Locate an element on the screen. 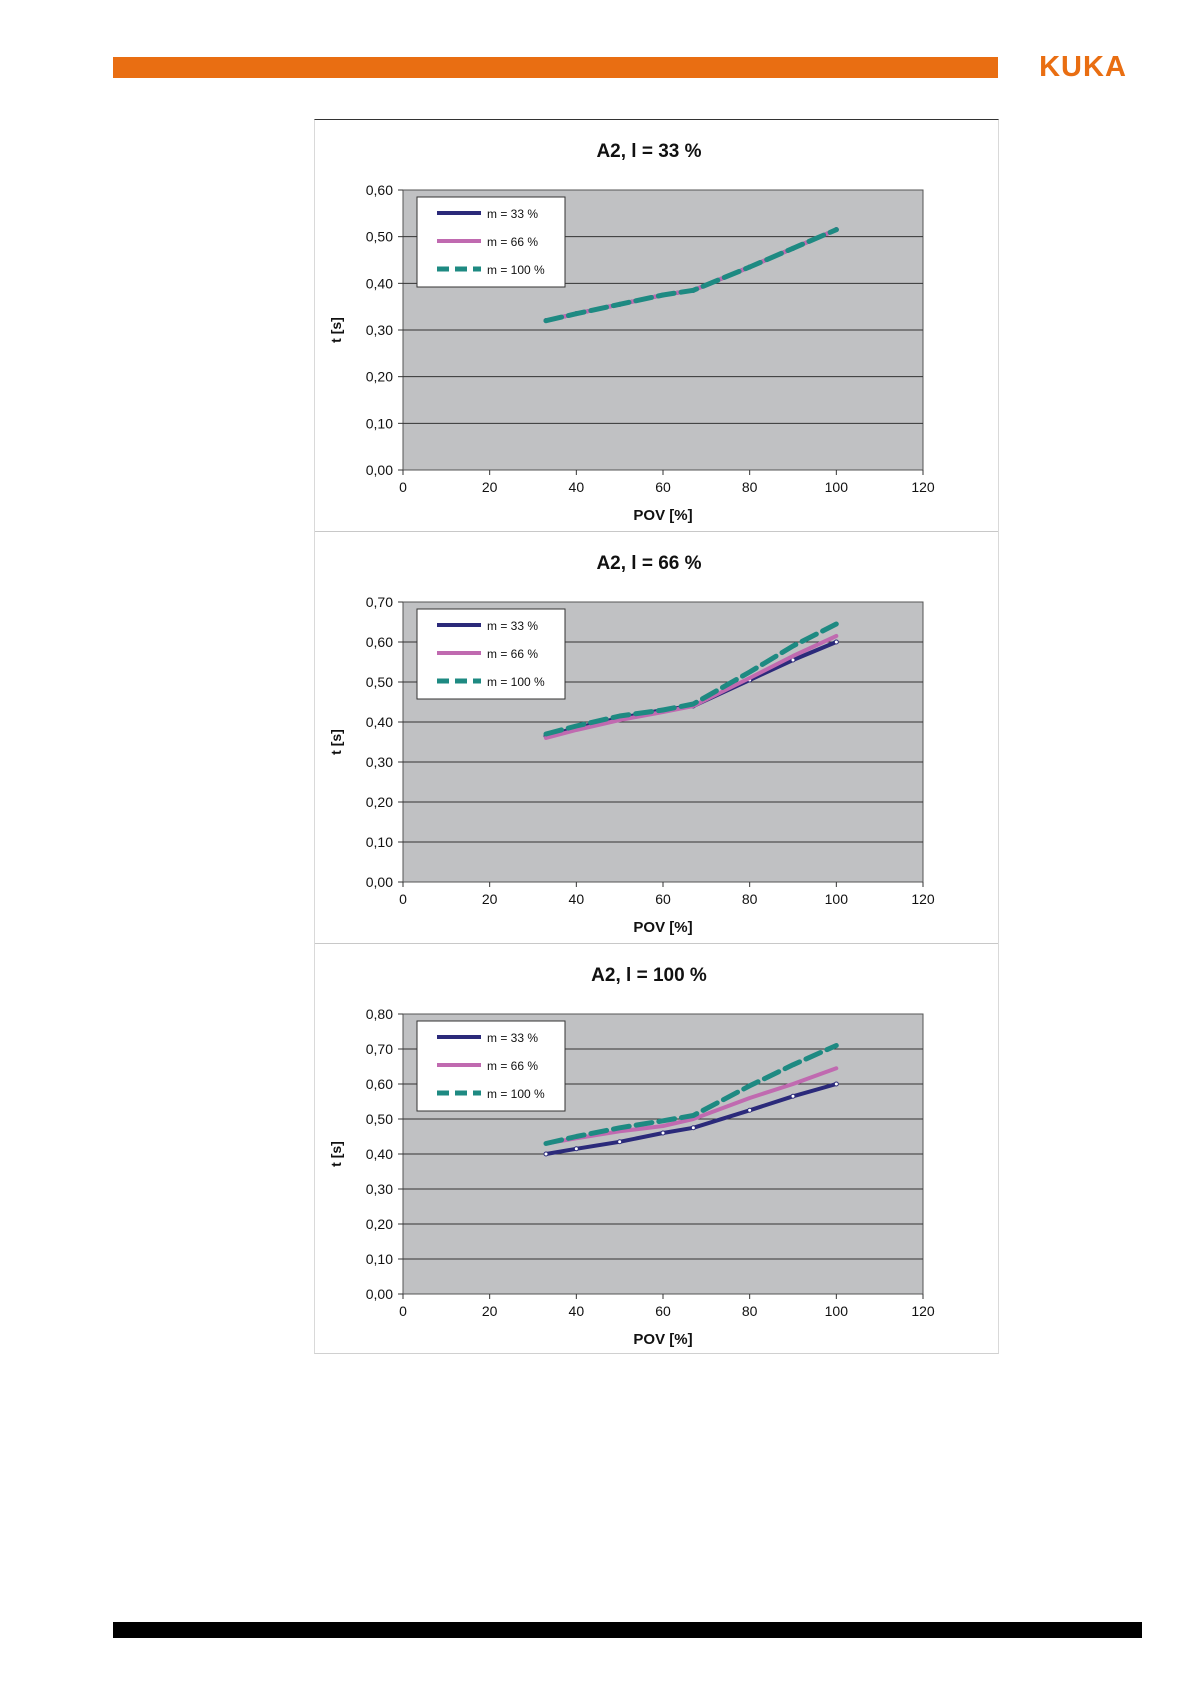 This screenshot has height=1684, width=1190. svg-text: KUKA is located at coordinates (1083, 66).